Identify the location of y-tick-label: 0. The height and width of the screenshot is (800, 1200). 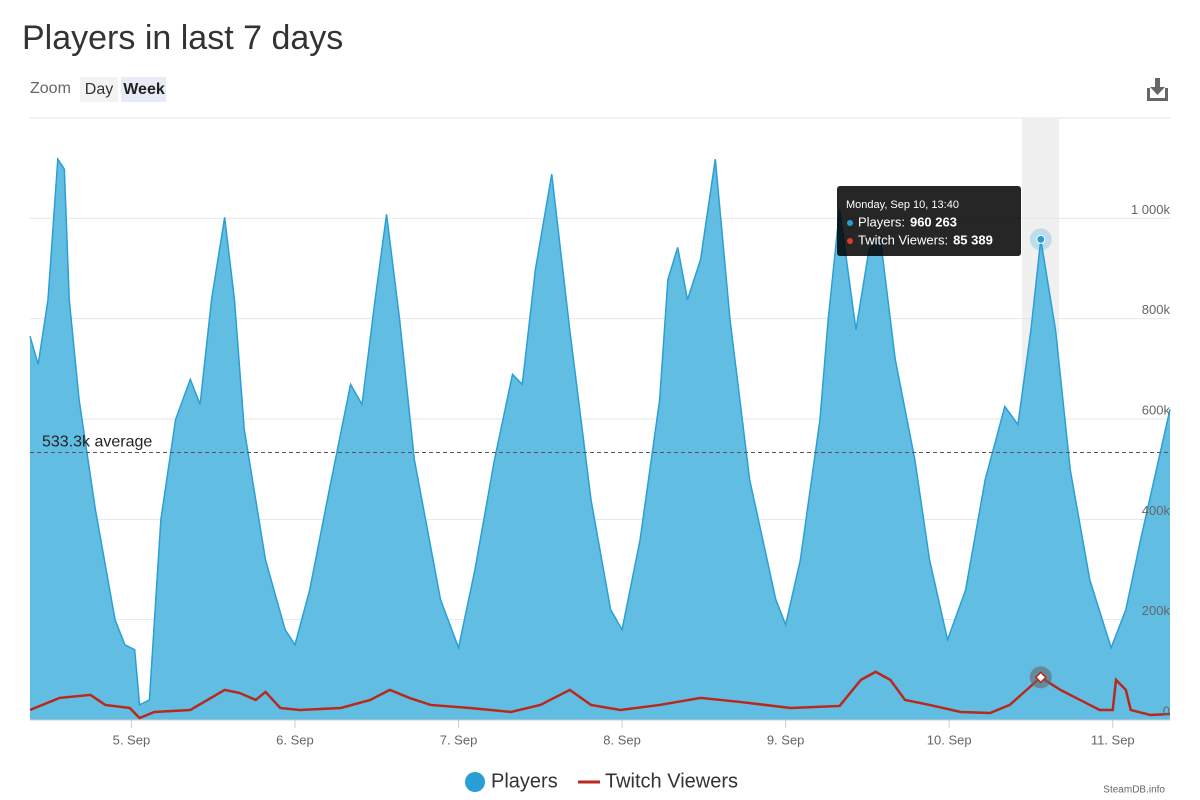
(1166, 710).